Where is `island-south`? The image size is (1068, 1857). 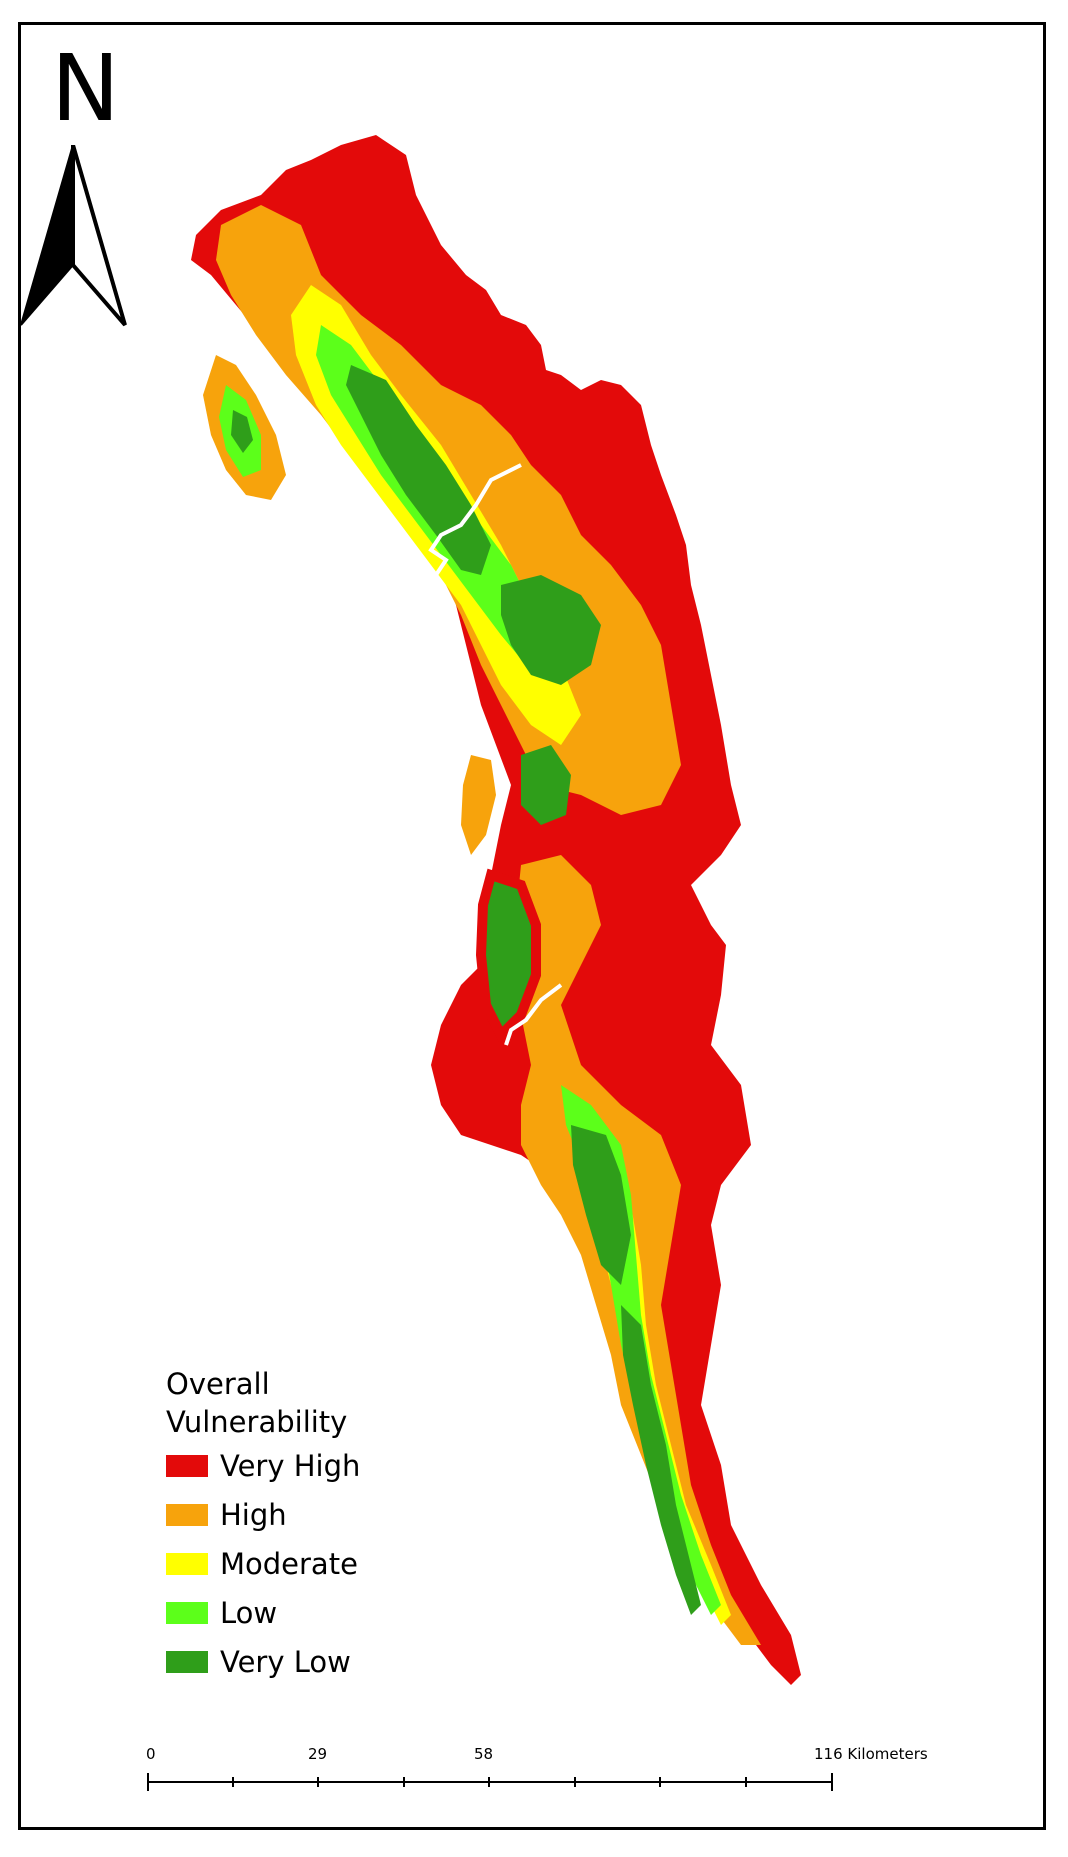
island-south is located at coordinates (508, 955).